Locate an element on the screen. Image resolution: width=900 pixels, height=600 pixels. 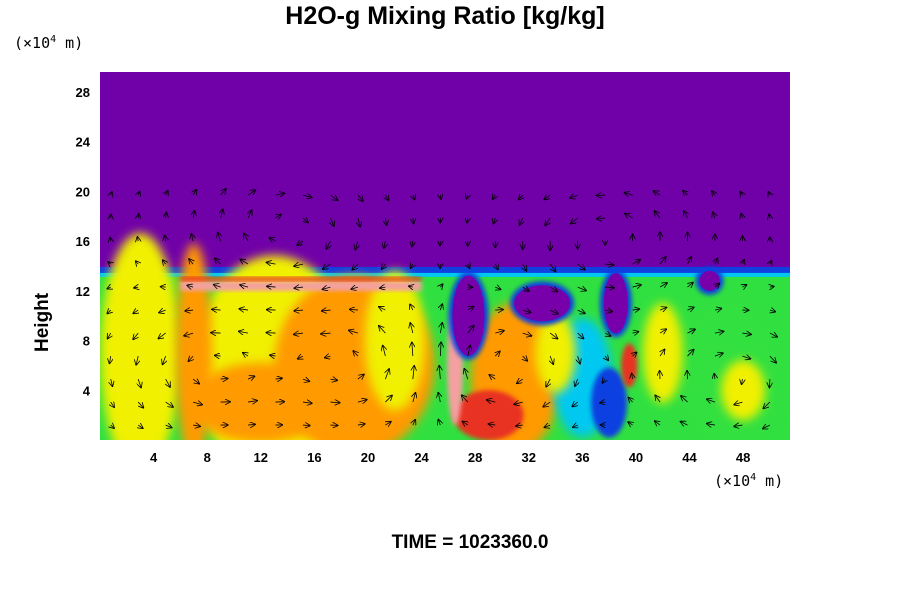
red-streak is located at coordinates (629, 365).